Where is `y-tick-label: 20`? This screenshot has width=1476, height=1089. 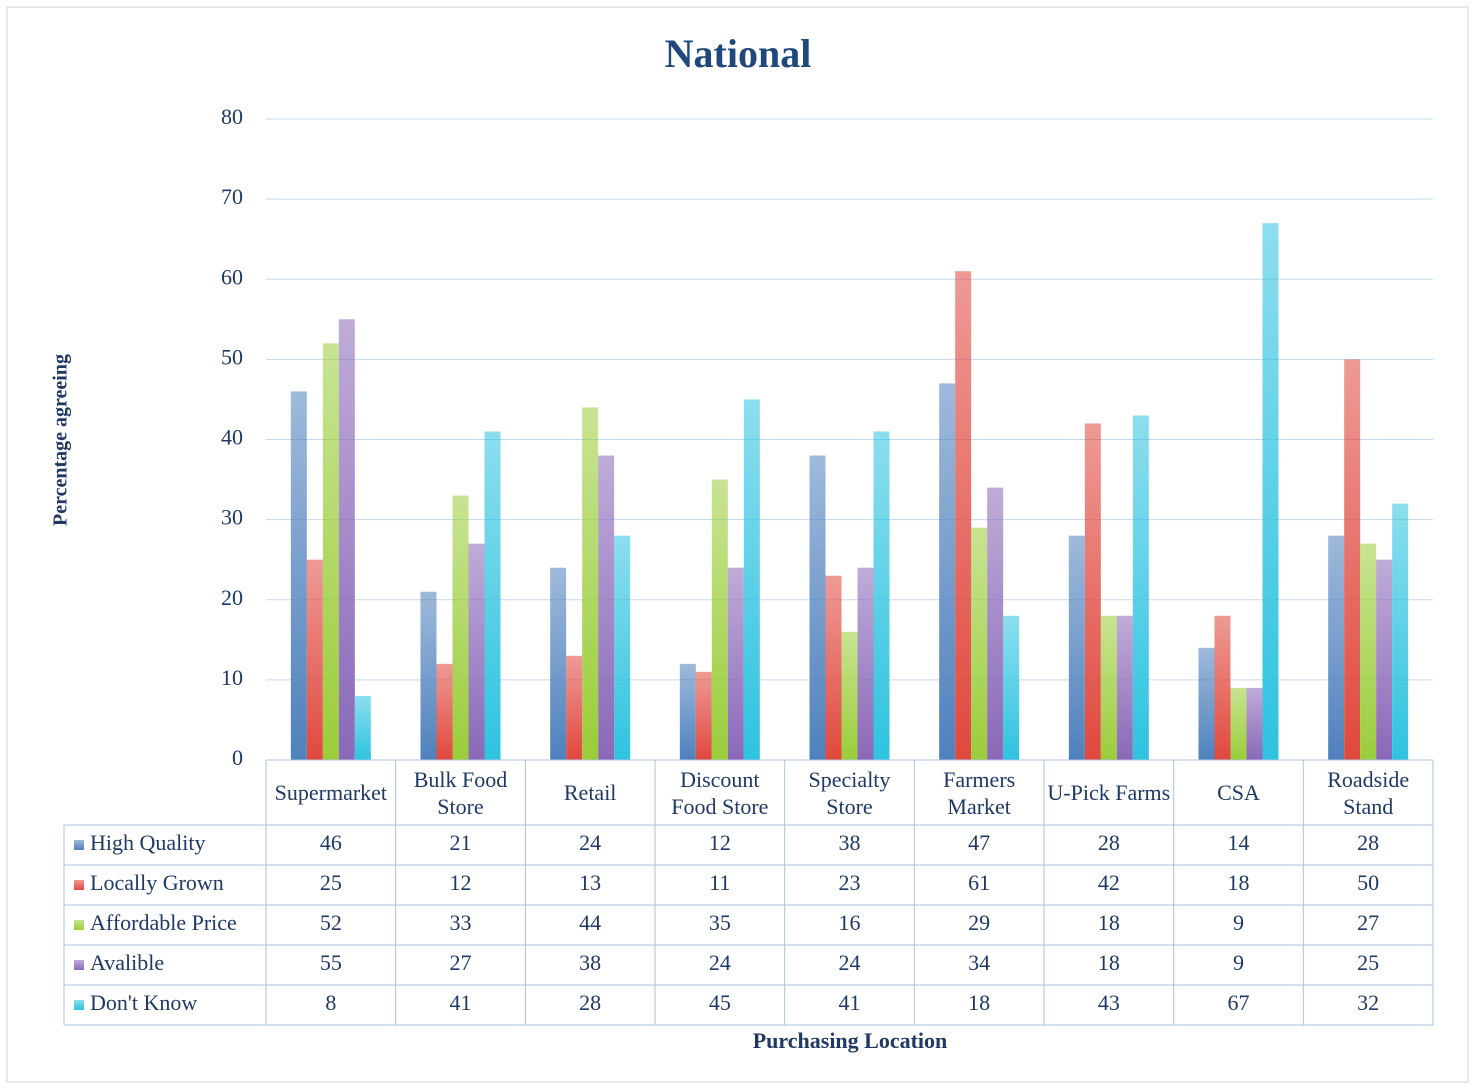
y-tick-label: 20 is located at coordinates (232, 597).